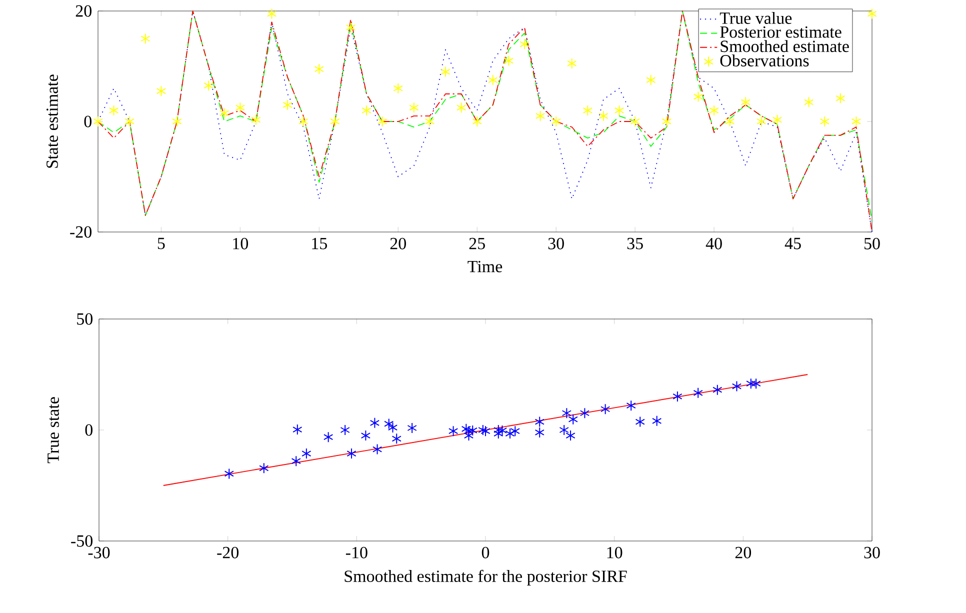 The height and width of the screenshot is (613, 966). What do you see at coordinates (792, 244) in the screenshot?
I see `x-tick-label: 45` at bounding box center [792, 244].